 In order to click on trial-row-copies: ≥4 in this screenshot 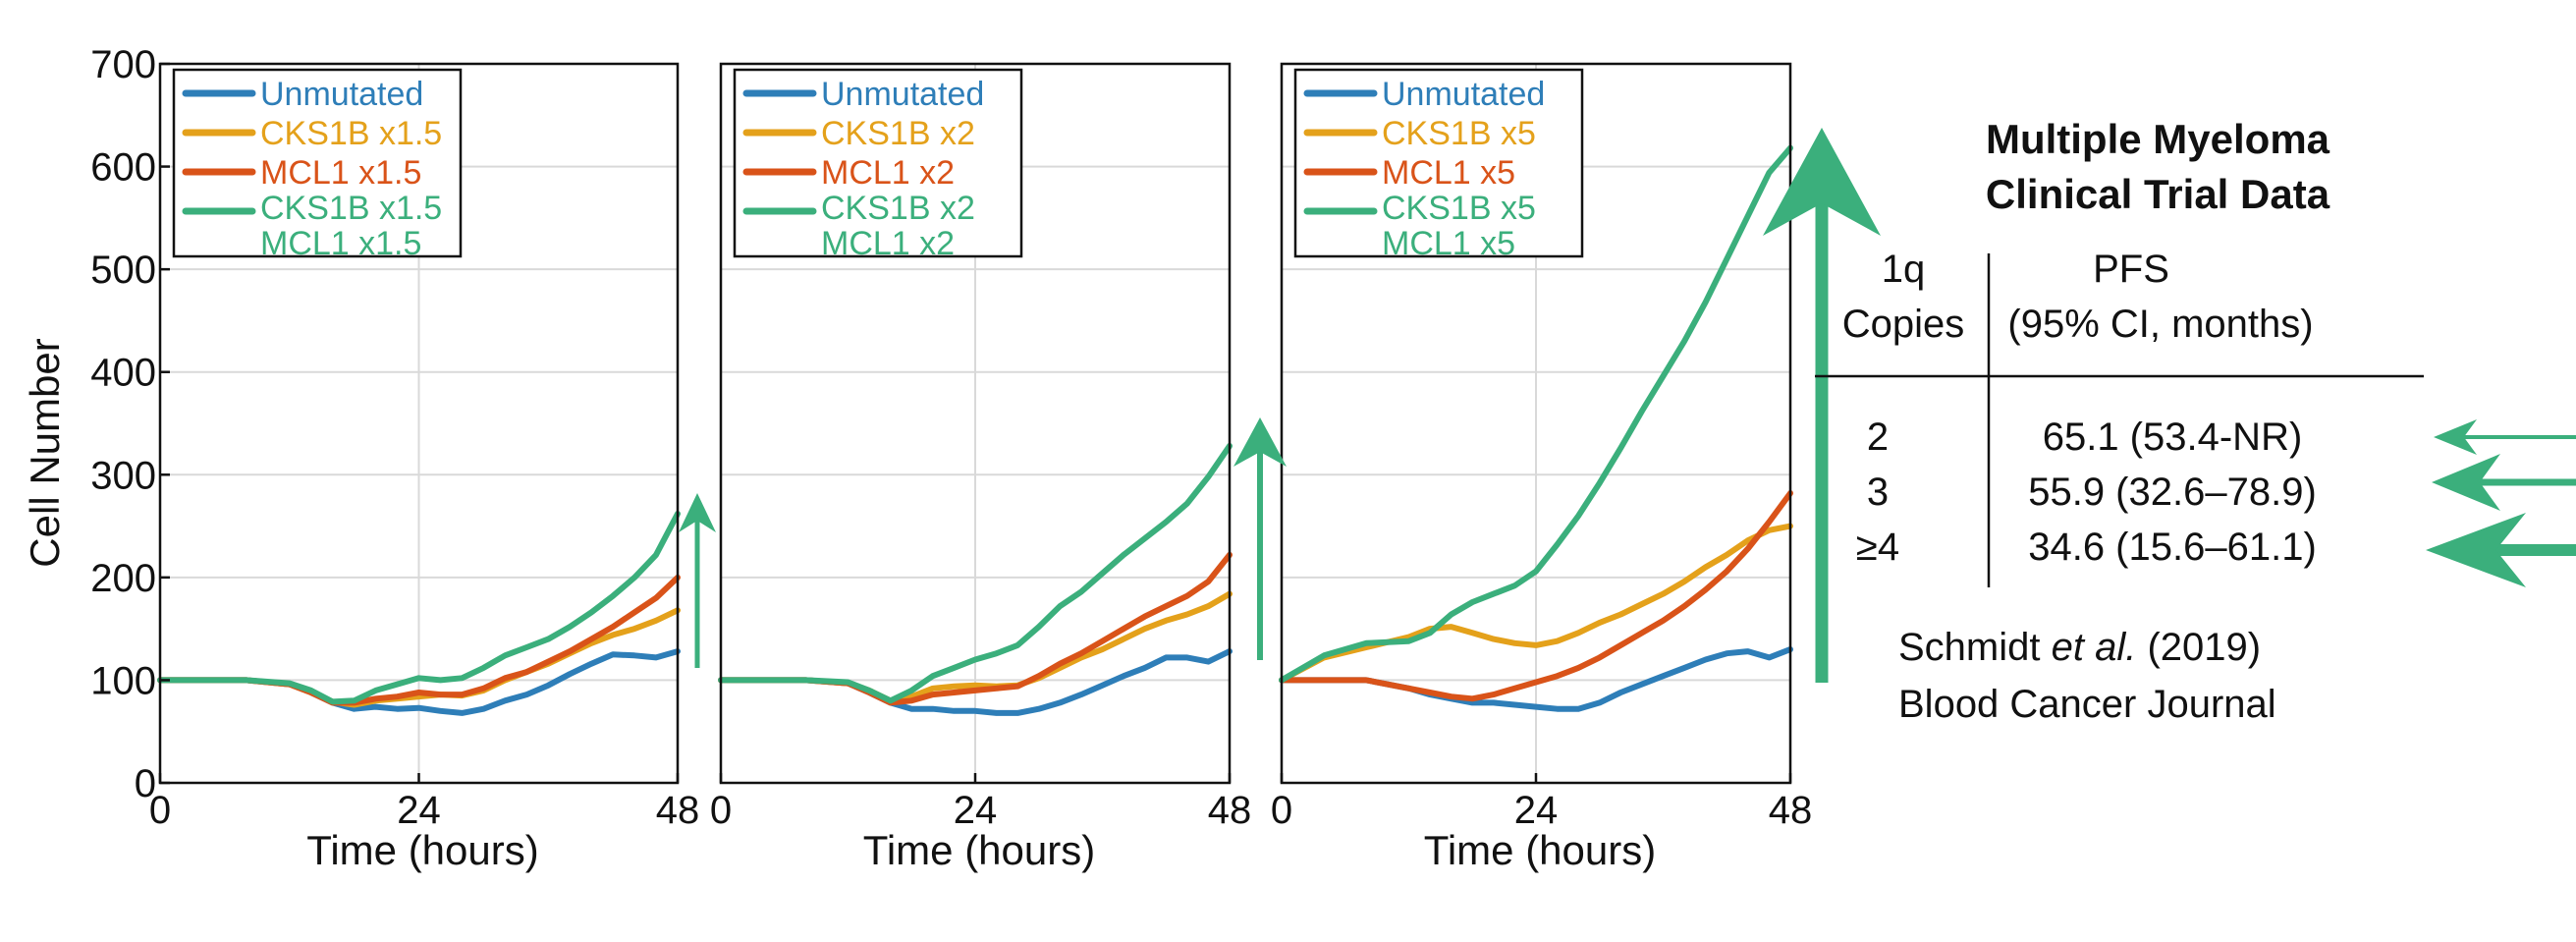, I will do `click(1877, 548)`.